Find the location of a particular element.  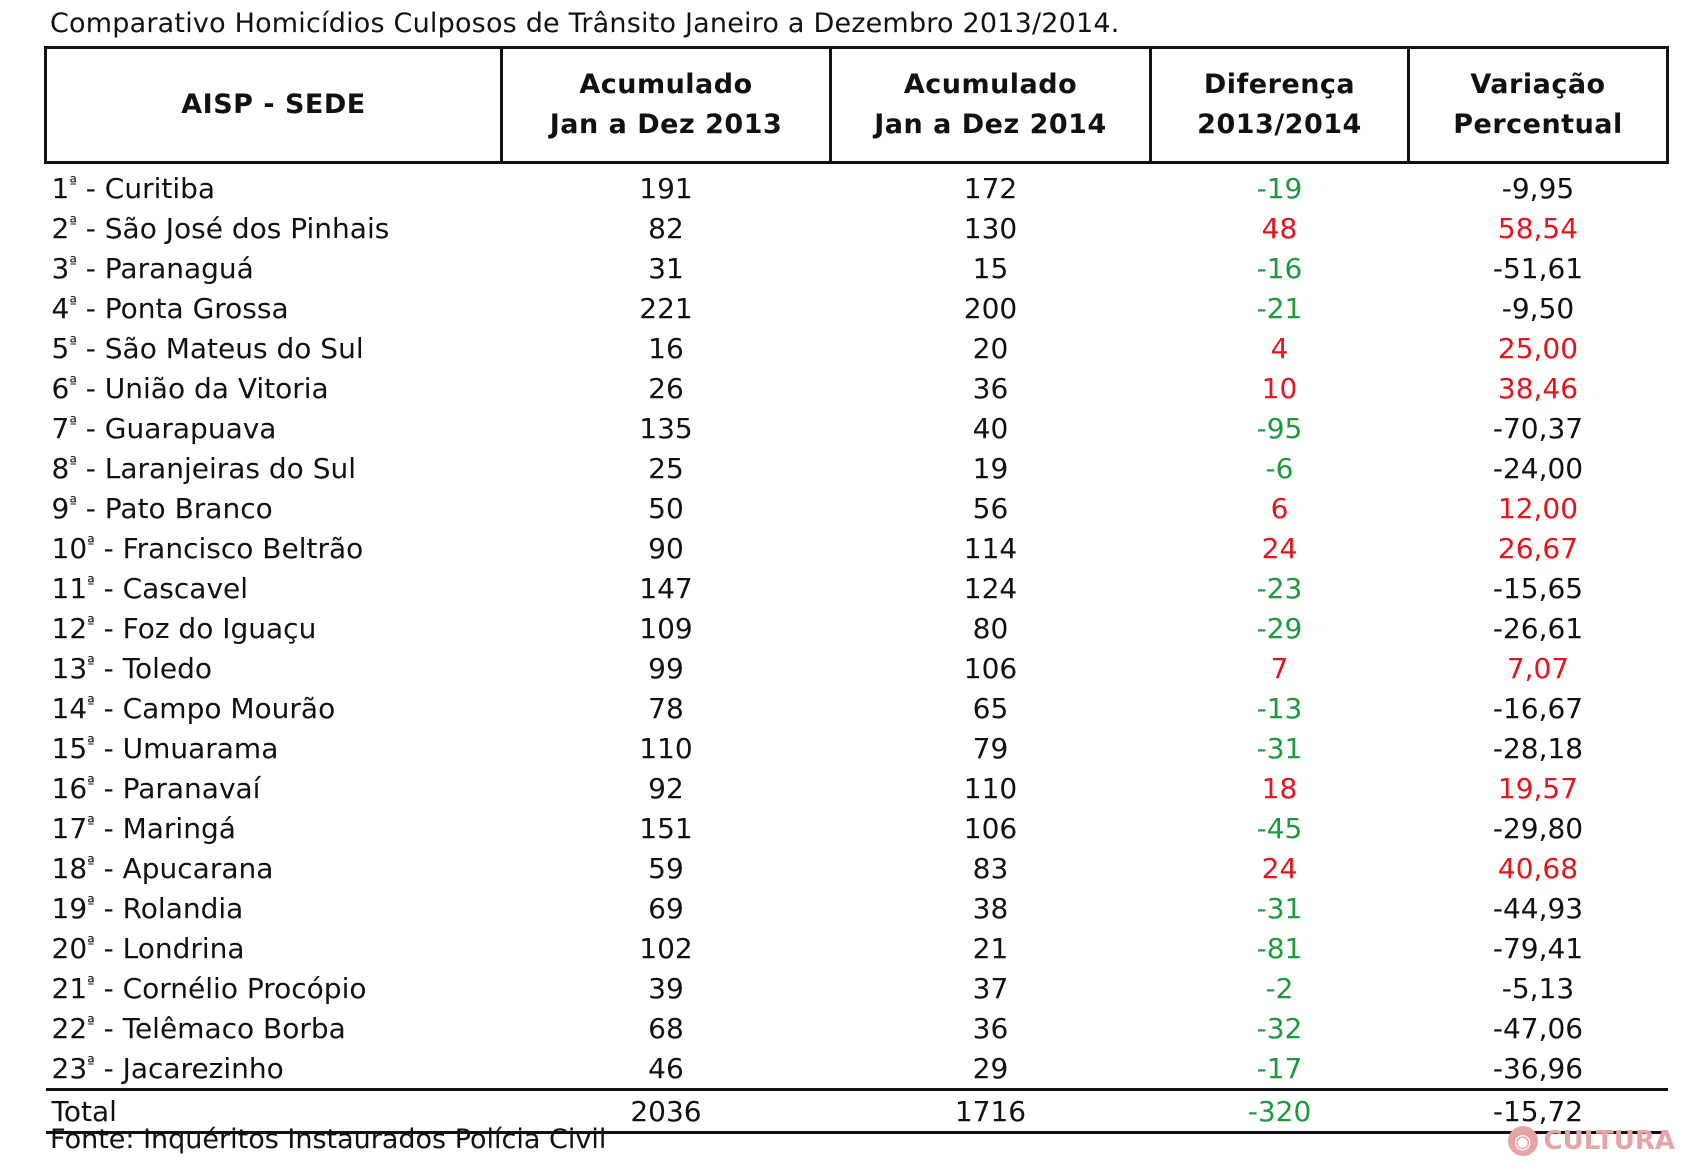

watermark-text: CULTURA is located at coordinates (1609, 1141).